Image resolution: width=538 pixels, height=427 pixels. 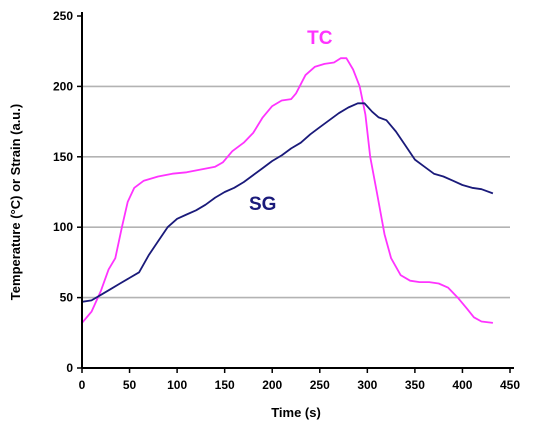 I want to click on x-tick-label: 300, so click(x=367, y=385).